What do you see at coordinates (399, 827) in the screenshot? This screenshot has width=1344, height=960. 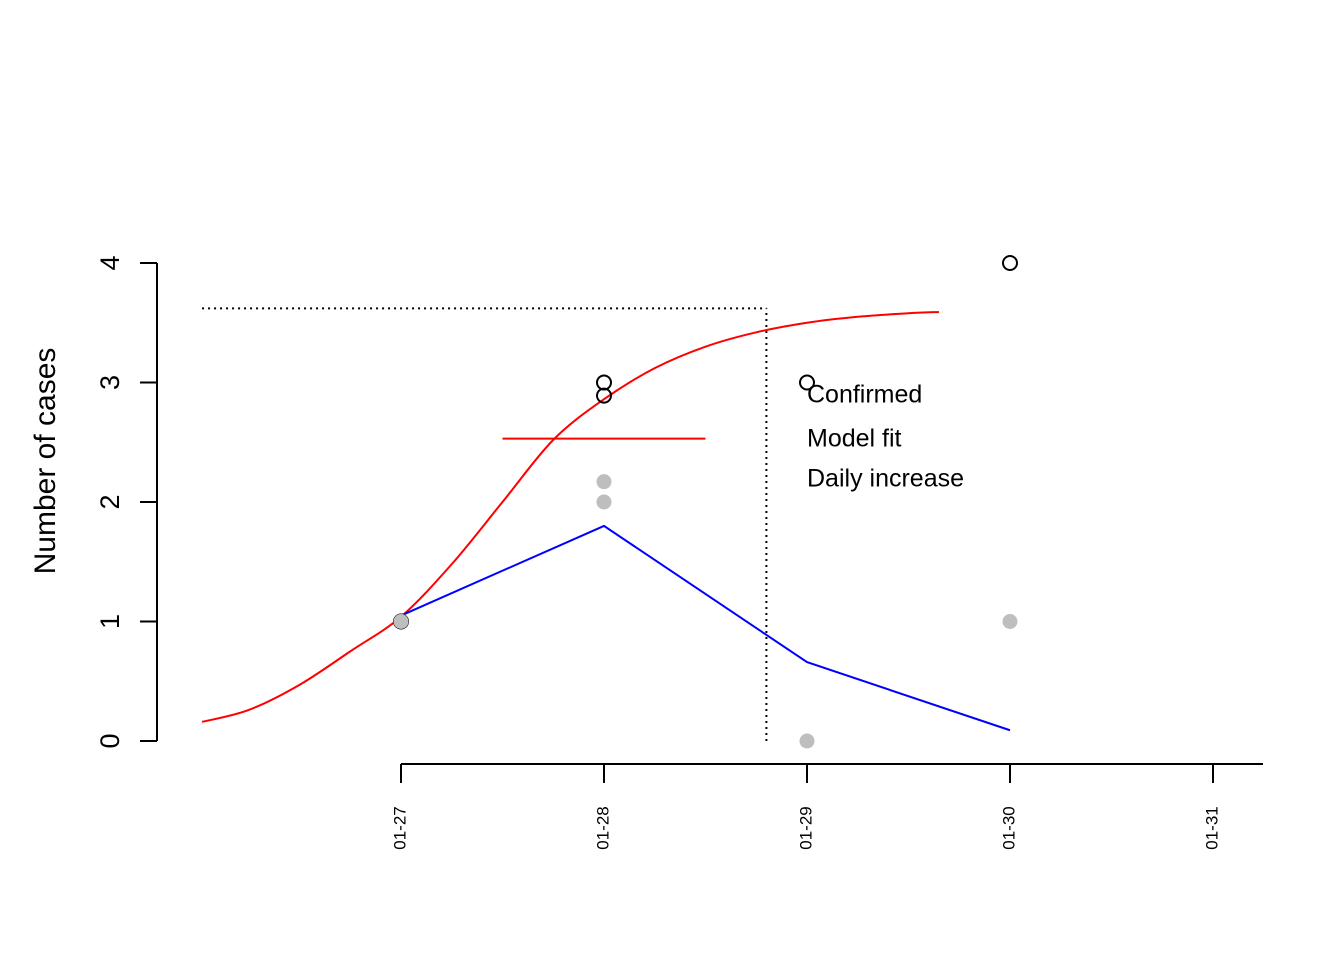 I see `x-tick-label-01-27: 01-27` at bounding box center [399, 827].